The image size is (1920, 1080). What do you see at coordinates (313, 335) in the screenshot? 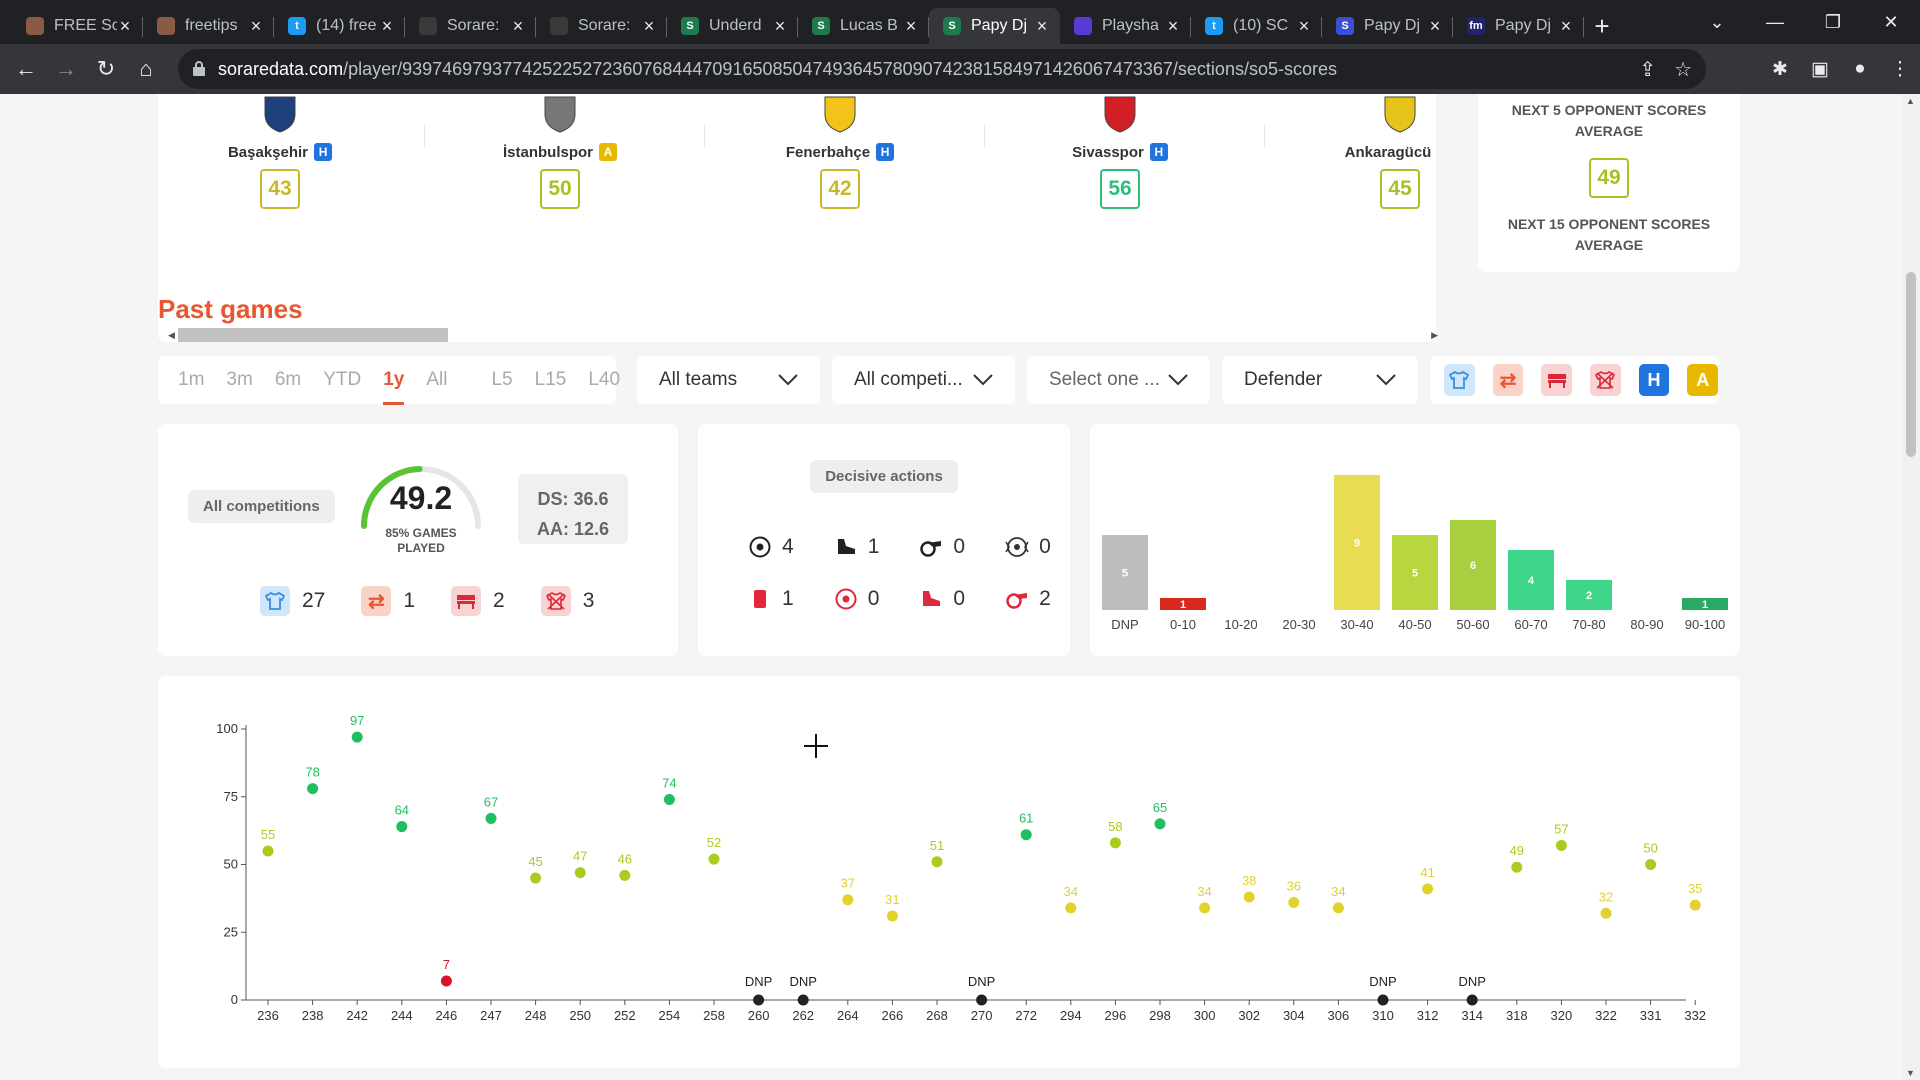
I see `horizontal-scrollbar-thumb` at bounding box center [313, 335].